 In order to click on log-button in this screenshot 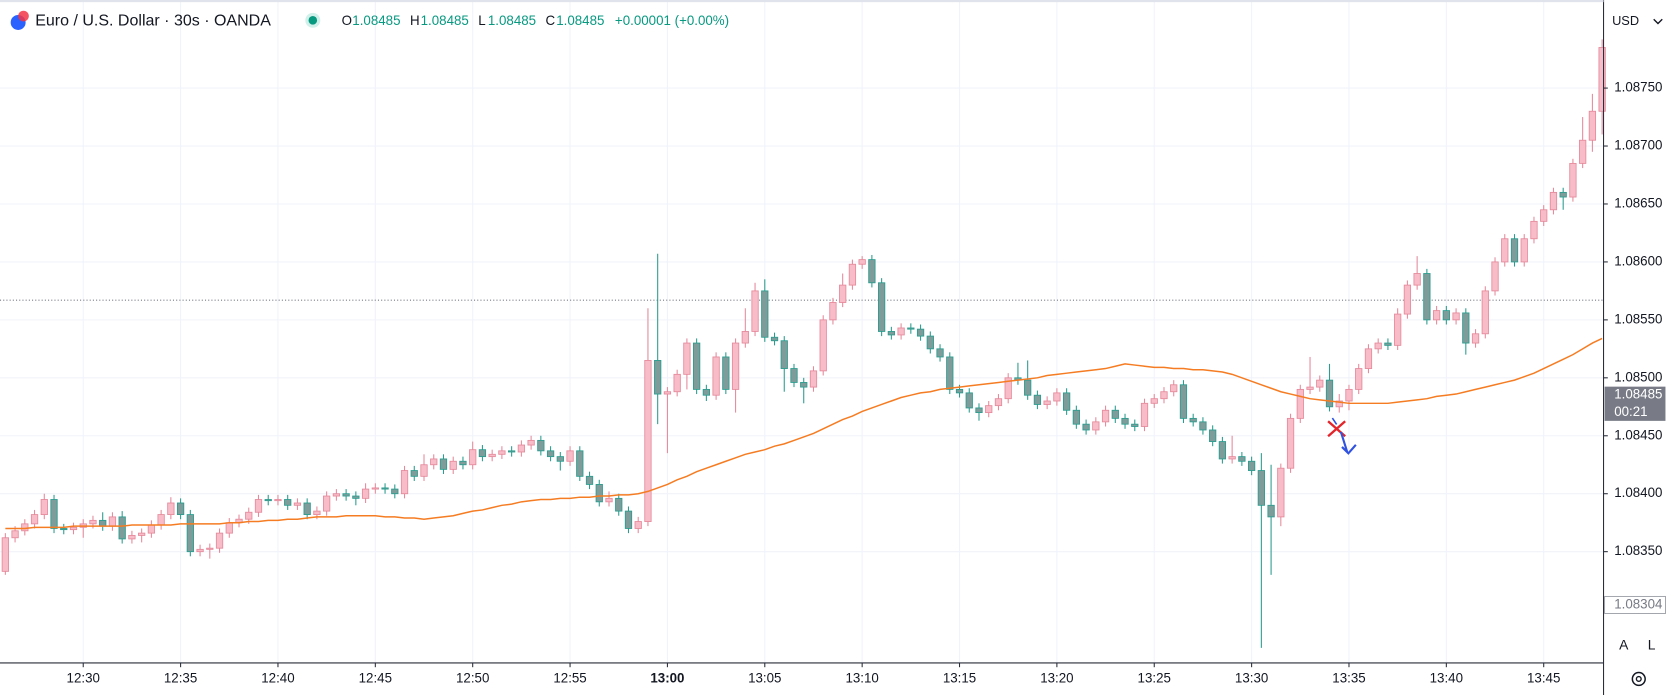, I will do `click(1651, 646)`.